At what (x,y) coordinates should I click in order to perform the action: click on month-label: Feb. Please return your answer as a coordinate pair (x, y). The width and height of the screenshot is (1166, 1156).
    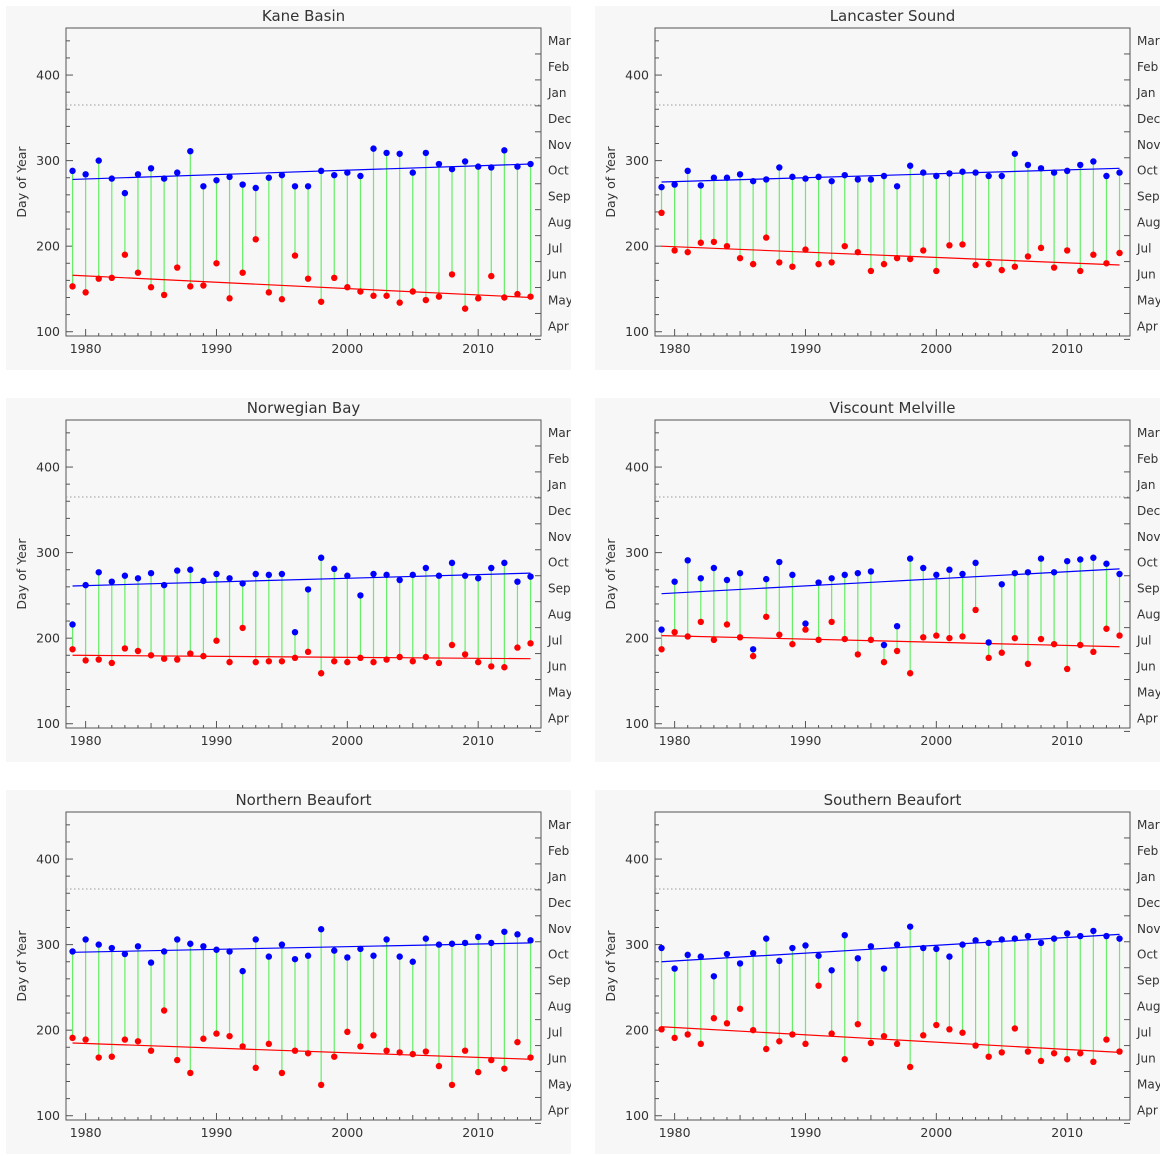
    Looking at the image, I should click on (558, 459).